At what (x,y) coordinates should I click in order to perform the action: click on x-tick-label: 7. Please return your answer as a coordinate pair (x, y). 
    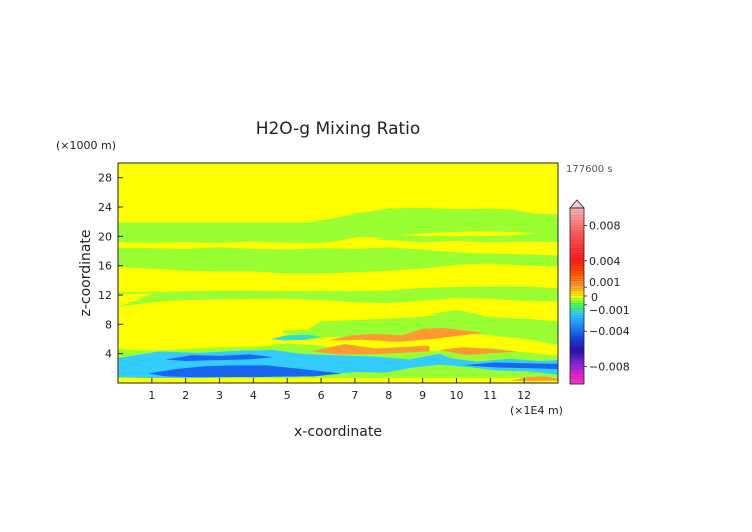
    Looking at the image, I should click on (354, 395).